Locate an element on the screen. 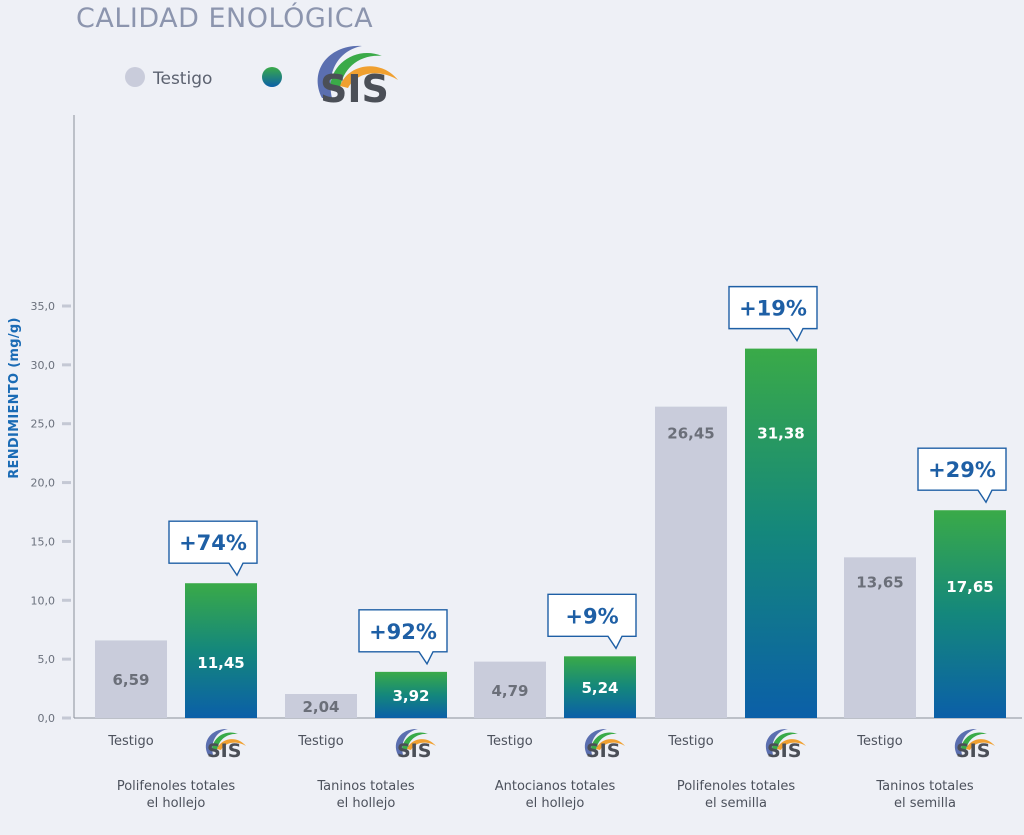 The height and width of the screenshot is (835, 1024). y-tick-label: 25,0 is located at coordinates (43, 424).